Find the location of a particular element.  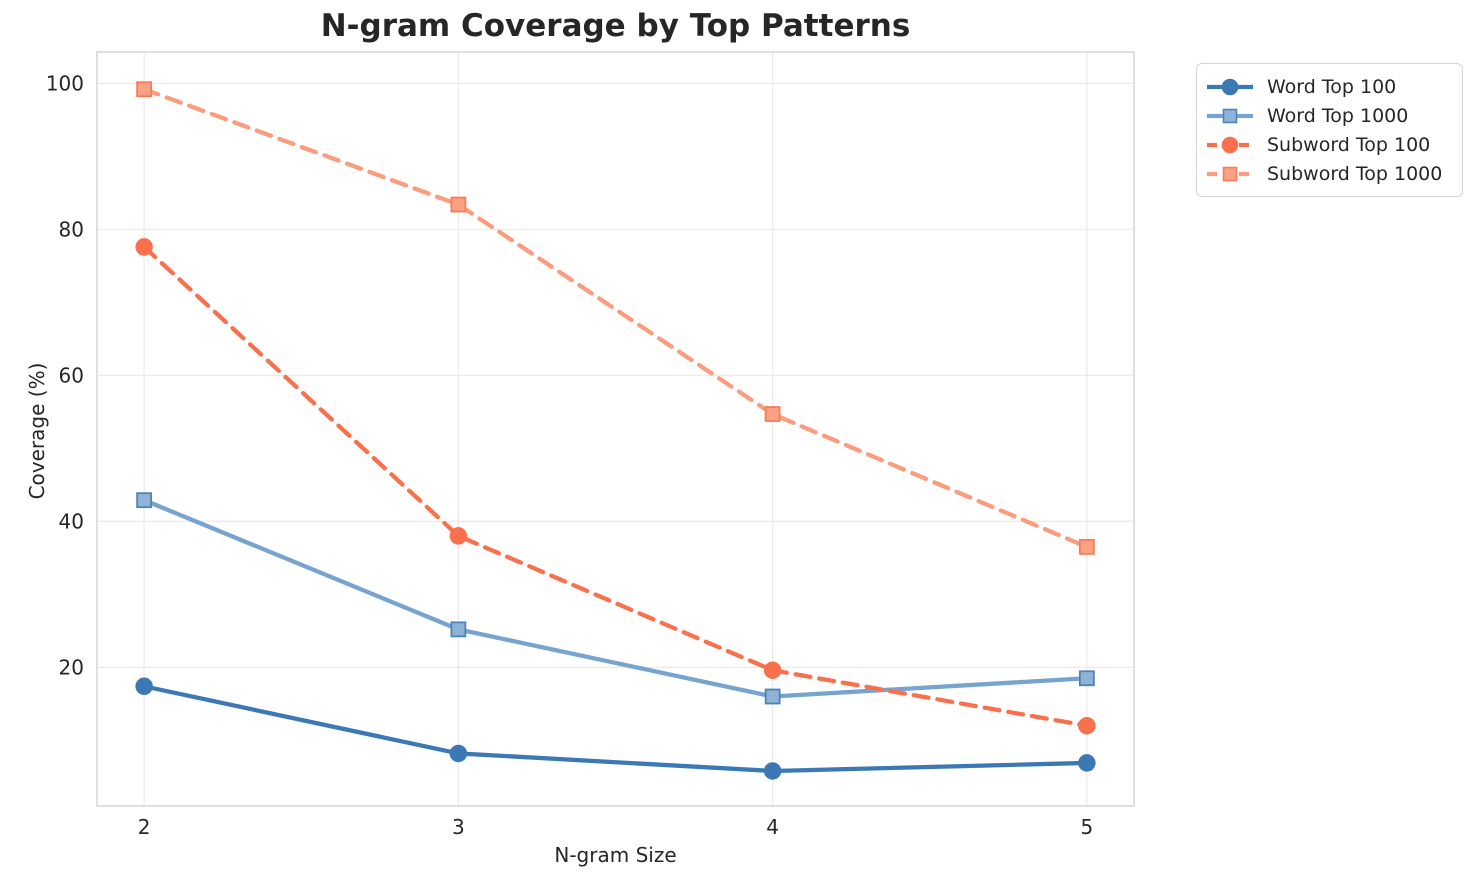

y-tick-label: 60 is located at coordinates (71, 375).